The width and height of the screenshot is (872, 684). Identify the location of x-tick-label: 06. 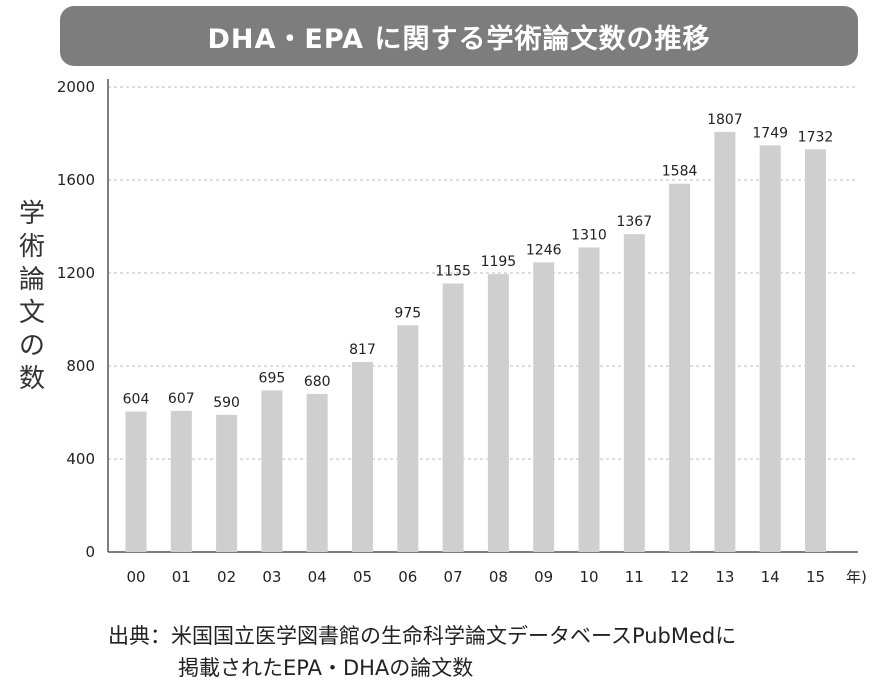
(407, 577).